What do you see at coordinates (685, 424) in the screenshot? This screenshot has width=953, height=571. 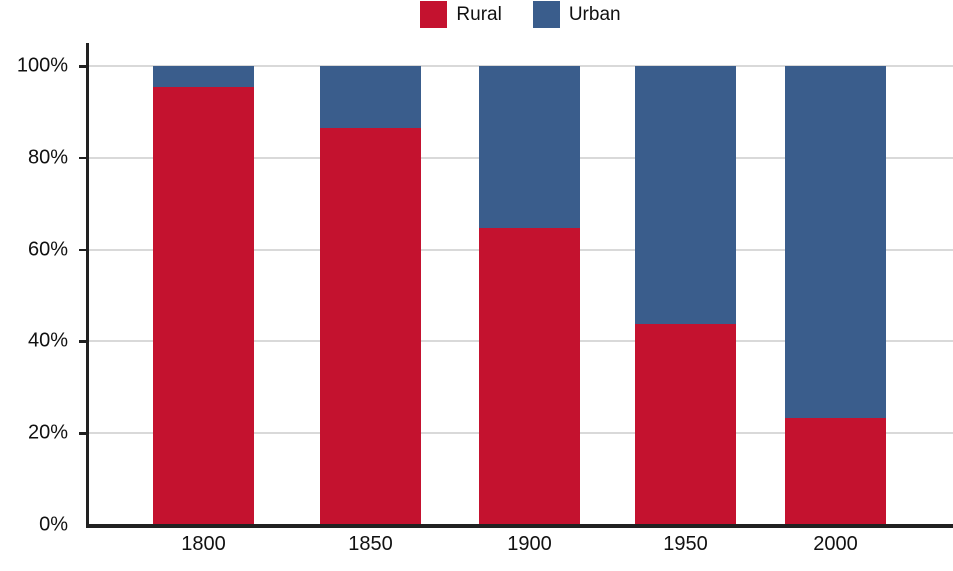 I see `bar-1950-rural-segment` at bounding box center [685, 424].